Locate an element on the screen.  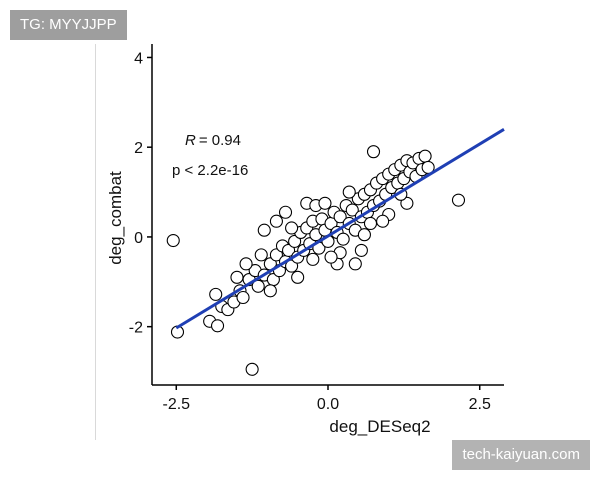
y-ticks: -2 0 2 4 is located at coordinates (140, 193).